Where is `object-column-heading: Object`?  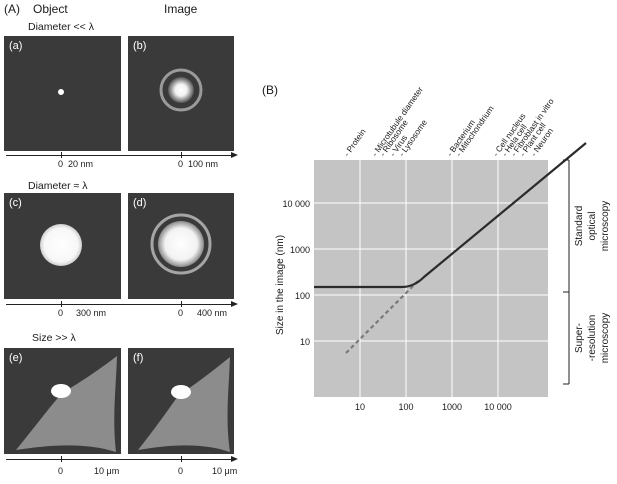 object-column-heading: Object is located at coordinates (50, 9).